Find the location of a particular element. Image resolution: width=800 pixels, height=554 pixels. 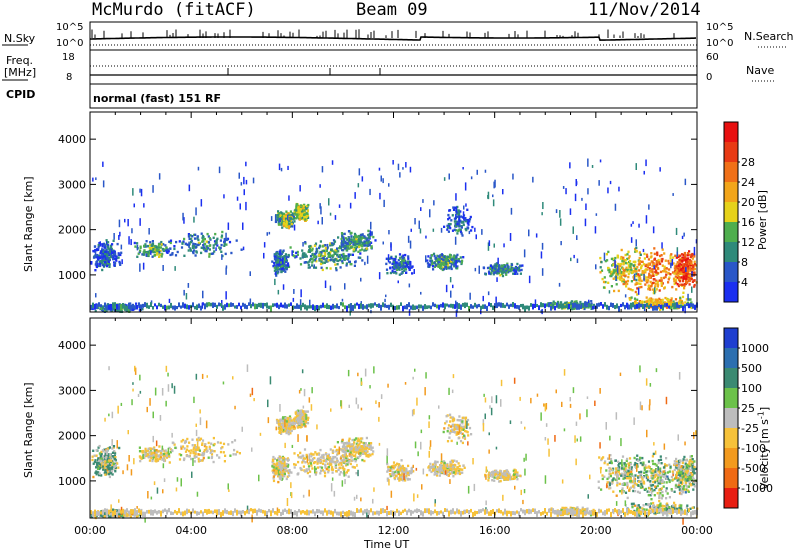

nave-bottom: 0 is located at coordinates (709, 77).